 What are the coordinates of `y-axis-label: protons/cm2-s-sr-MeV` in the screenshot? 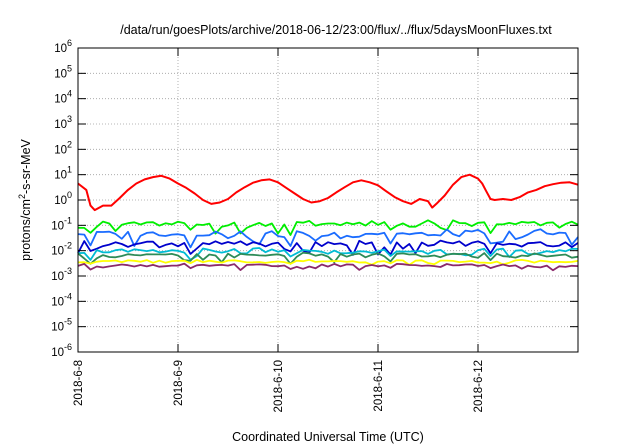 It's located at (25, 199).